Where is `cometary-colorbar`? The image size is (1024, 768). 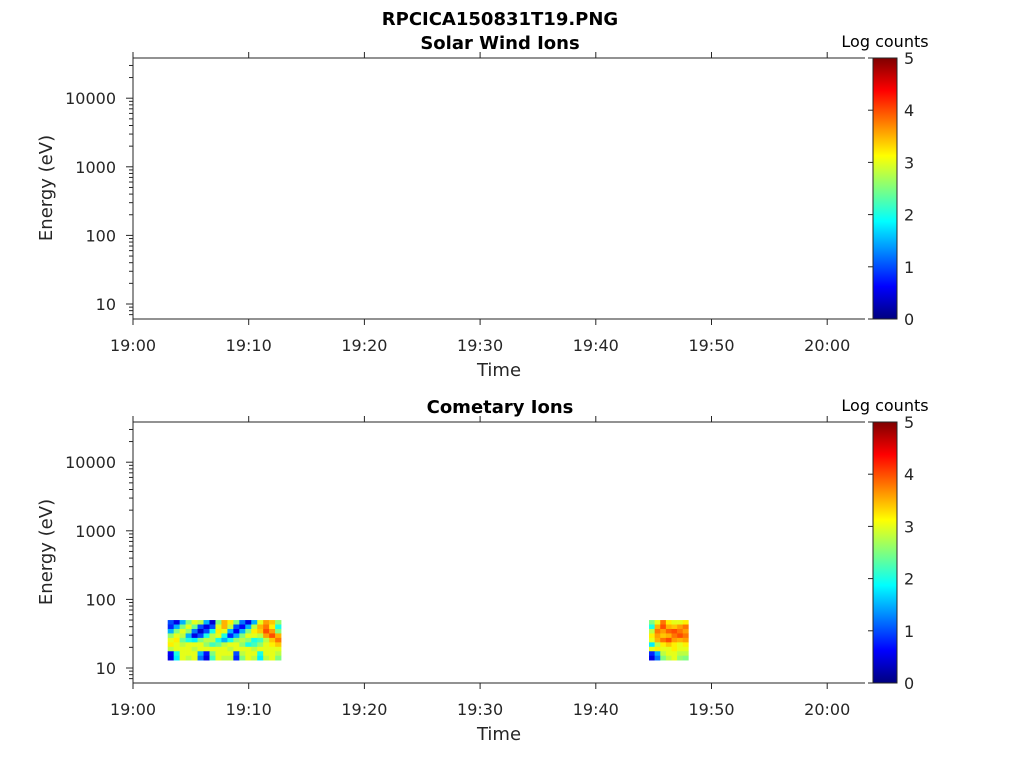
cometary-colorbar is located at coordinates (885, 552).